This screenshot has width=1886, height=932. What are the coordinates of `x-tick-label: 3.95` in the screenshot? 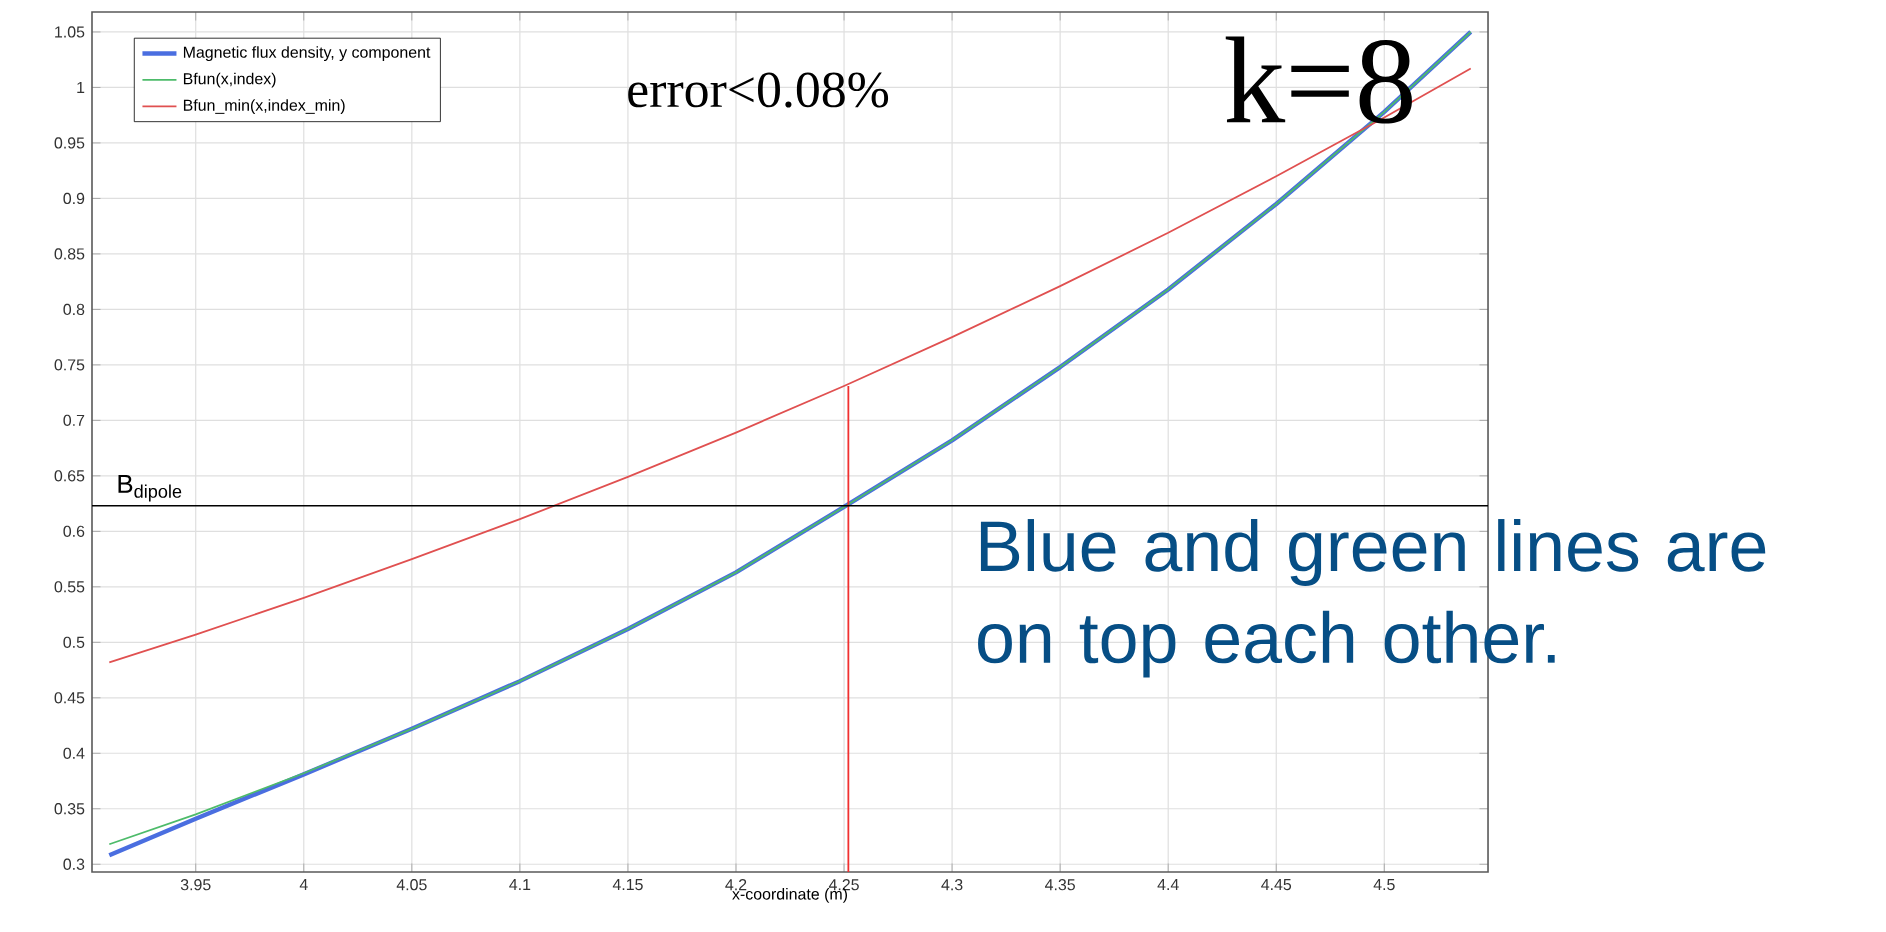 It's located at (195, 885).